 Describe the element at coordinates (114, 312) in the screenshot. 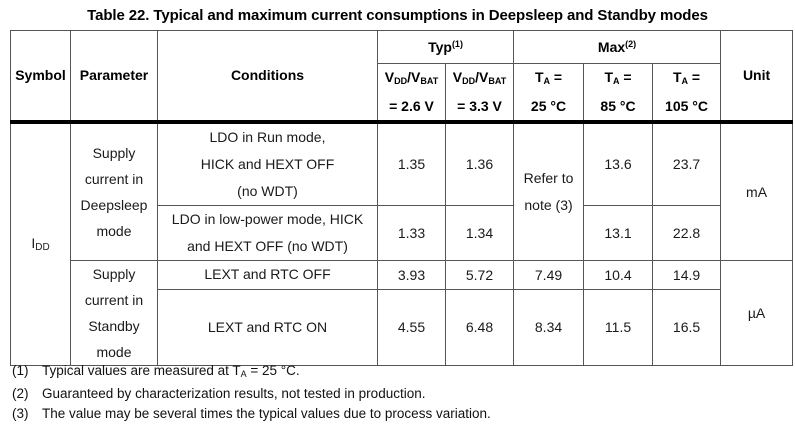

I see `parameter-standby: Supply current in Standby mode` at that location.